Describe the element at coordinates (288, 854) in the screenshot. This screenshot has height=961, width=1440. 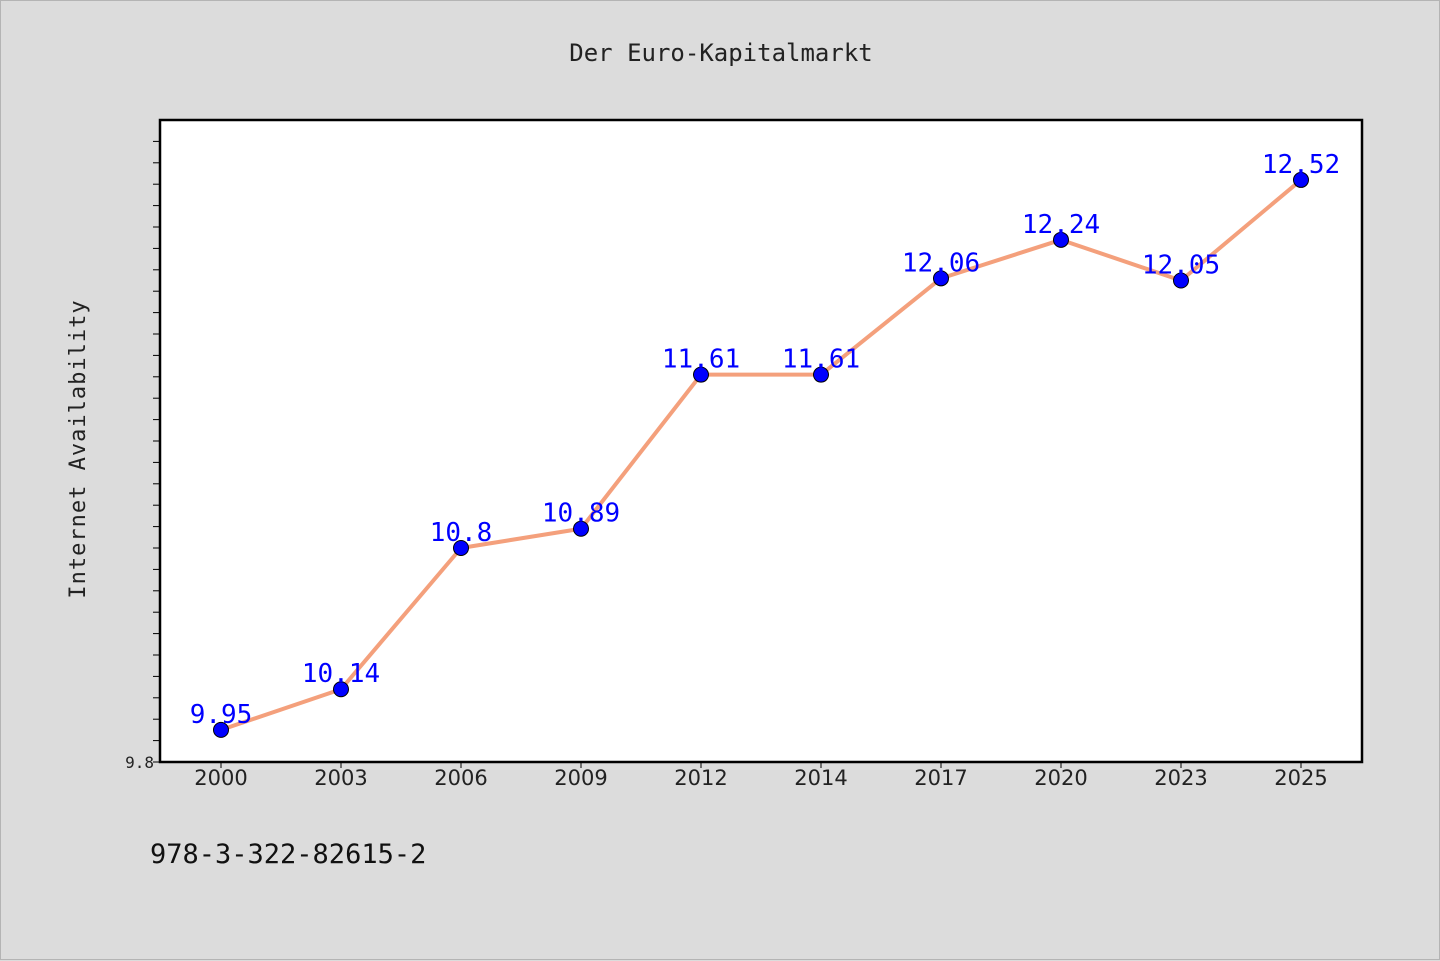
I see `isbn-footer: 978-3-322-82615-2` at that location.